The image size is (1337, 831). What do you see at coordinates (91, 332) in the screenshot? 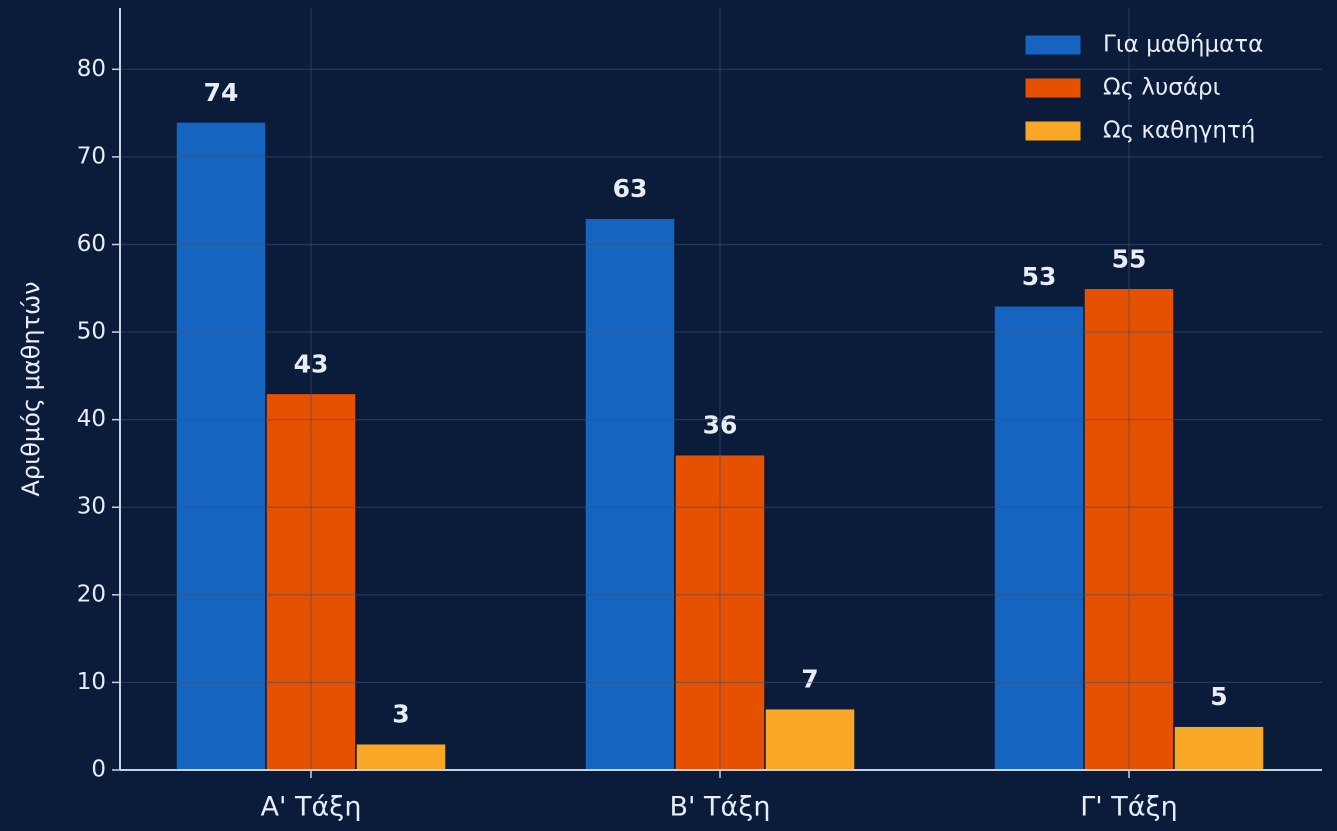
I see `y-tick-label: 50` at bounding box center [91, 332].